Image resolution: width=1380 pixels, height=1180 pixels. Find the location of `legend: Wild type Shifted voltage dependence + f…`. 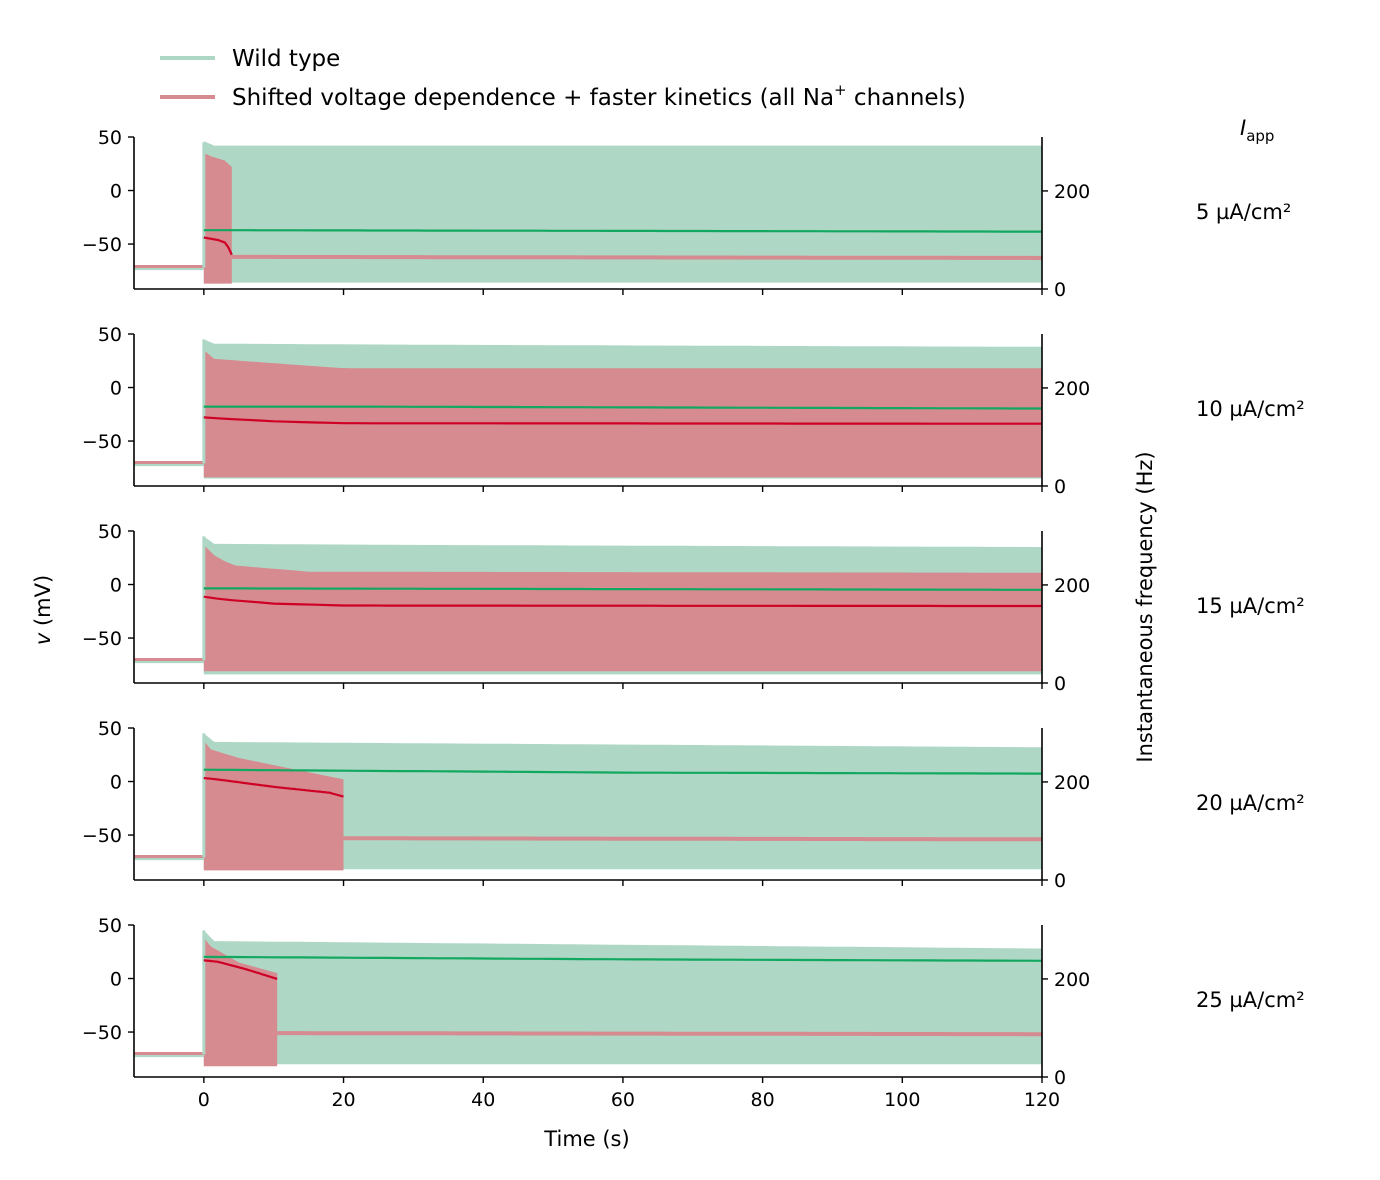

legend: Wild type Shifted voltage dependence + f… is located at coordinates (563, 78).